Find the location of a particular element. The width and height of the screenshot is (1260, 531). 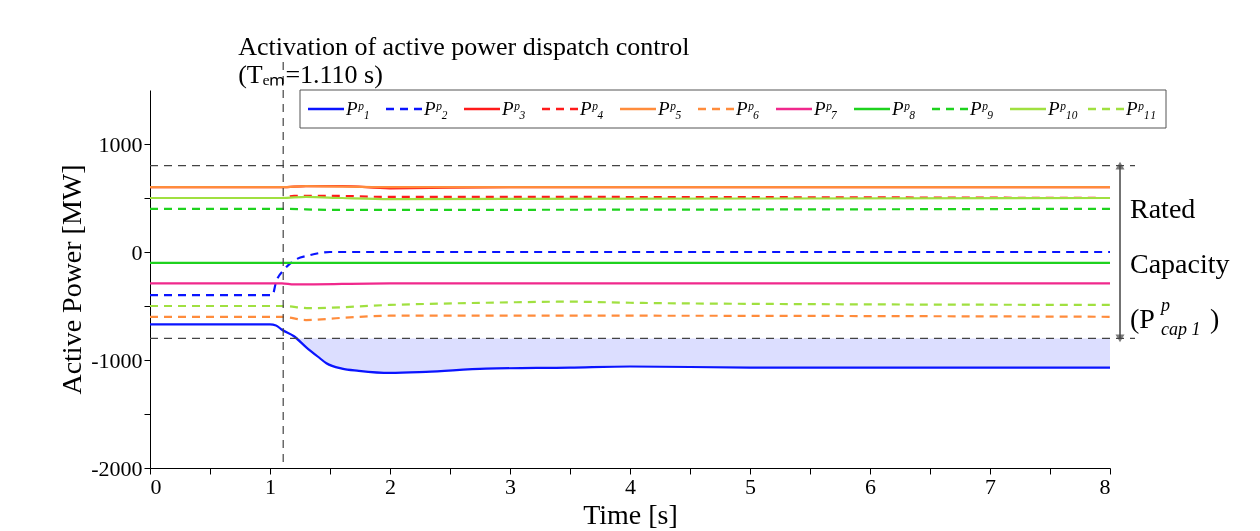

legend-label: Pᵖ₁₁ is located at coordinates (1141, 108).